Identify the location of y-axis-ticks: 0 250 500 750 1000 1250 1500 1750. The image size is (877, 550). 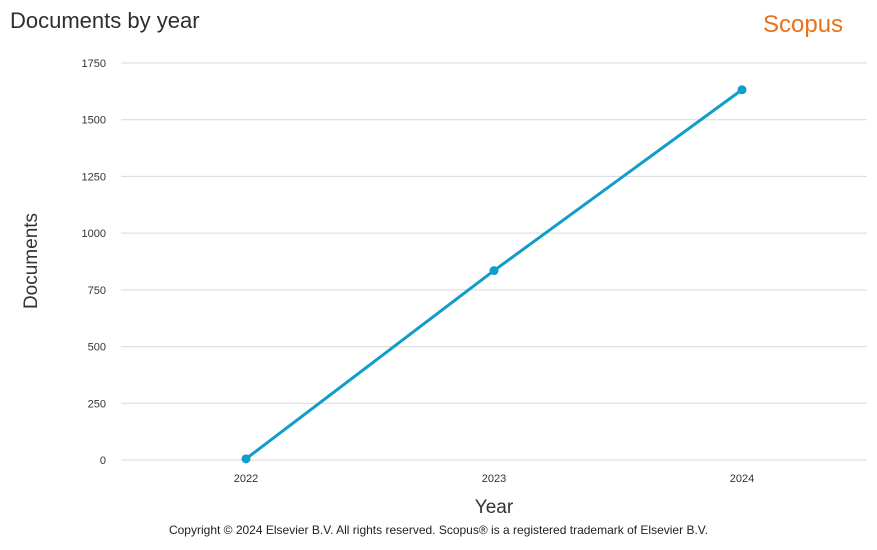
(94, 262).